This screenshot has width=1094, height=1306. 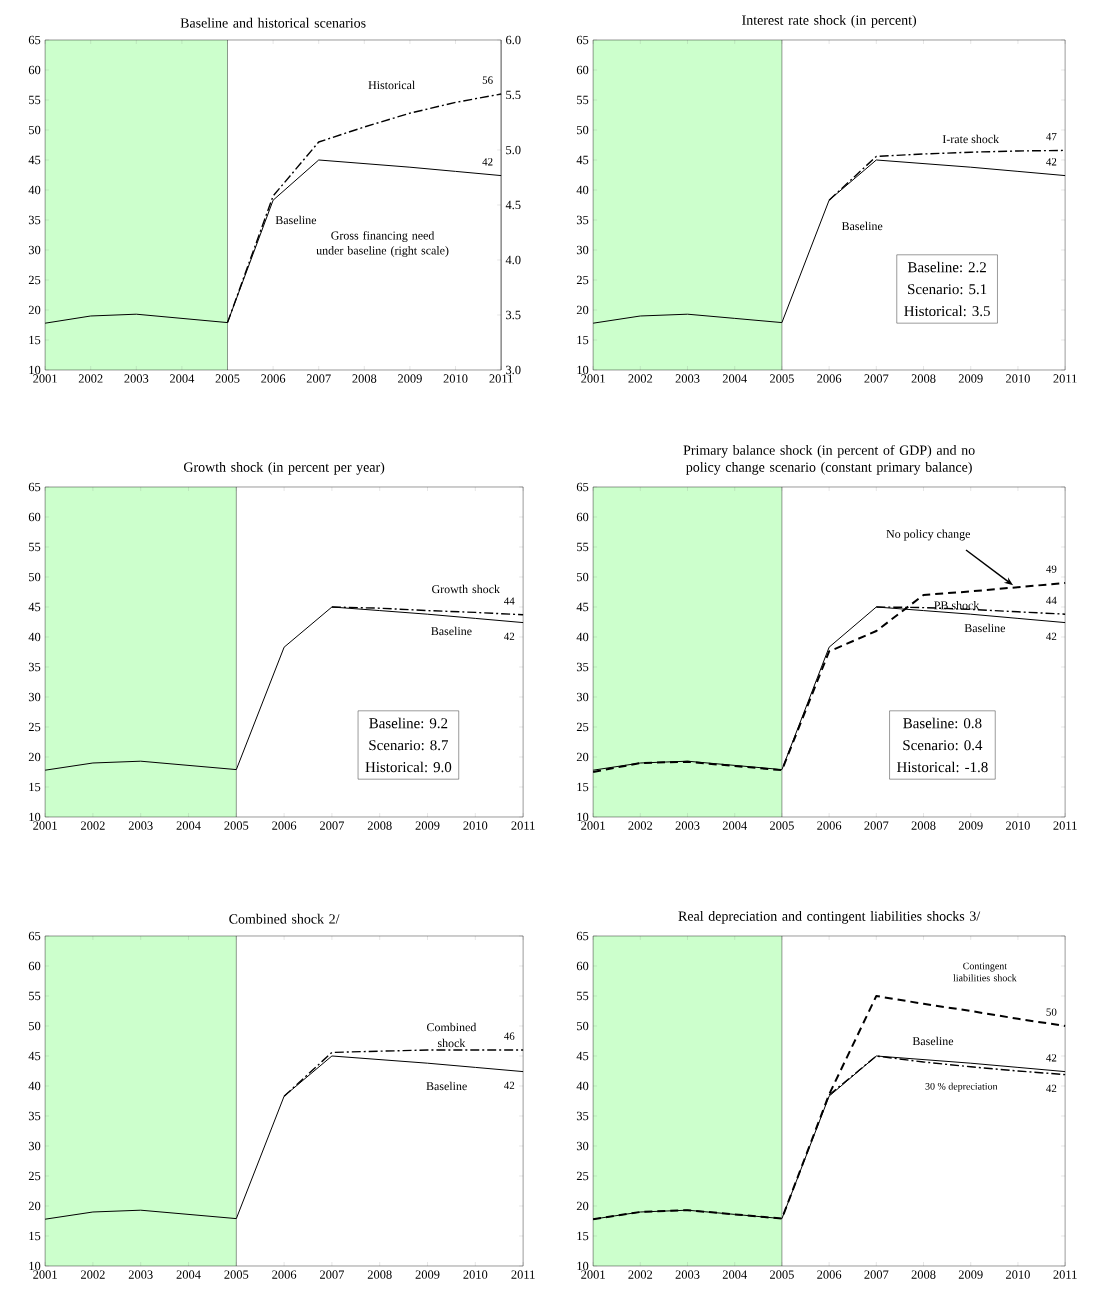 I want to click on chart-title: Combined shock 2/, so click(x=284, y=918).